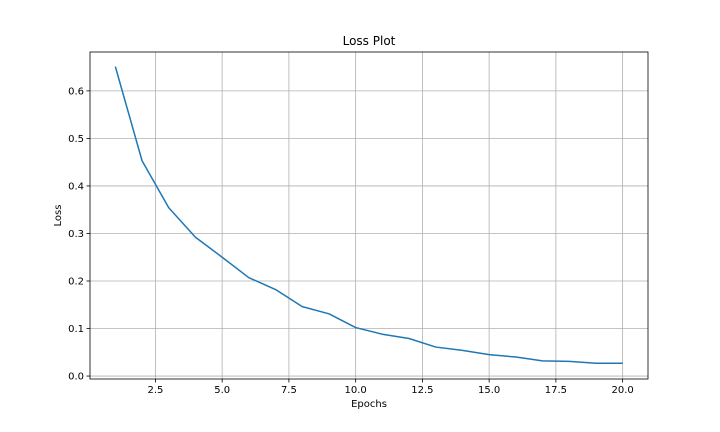 This screenshot has width=720, height=432. What do you see at coordinates (422, 390) in the screenshot?
I see `x-tick-label: 12.5` at bounding box center [422, 390].